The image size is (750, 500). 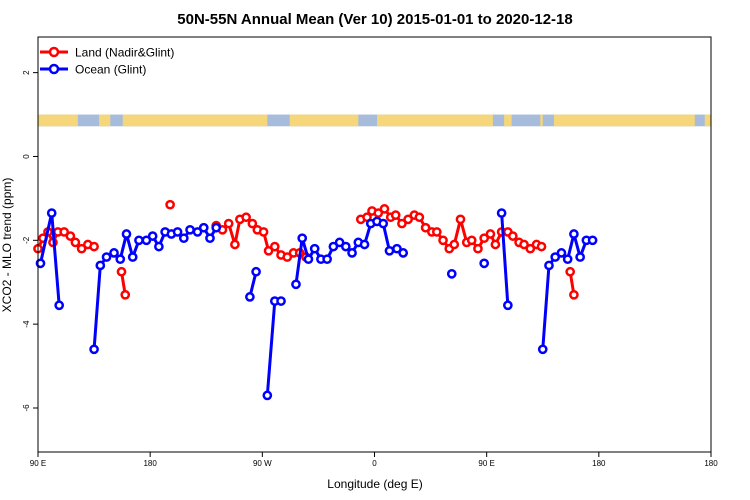 What do you see at coordinates (110, 70) in the screenshot?
I see `legend-ocean-label: Ocean (Glint)` at bounding box center [110, 70].